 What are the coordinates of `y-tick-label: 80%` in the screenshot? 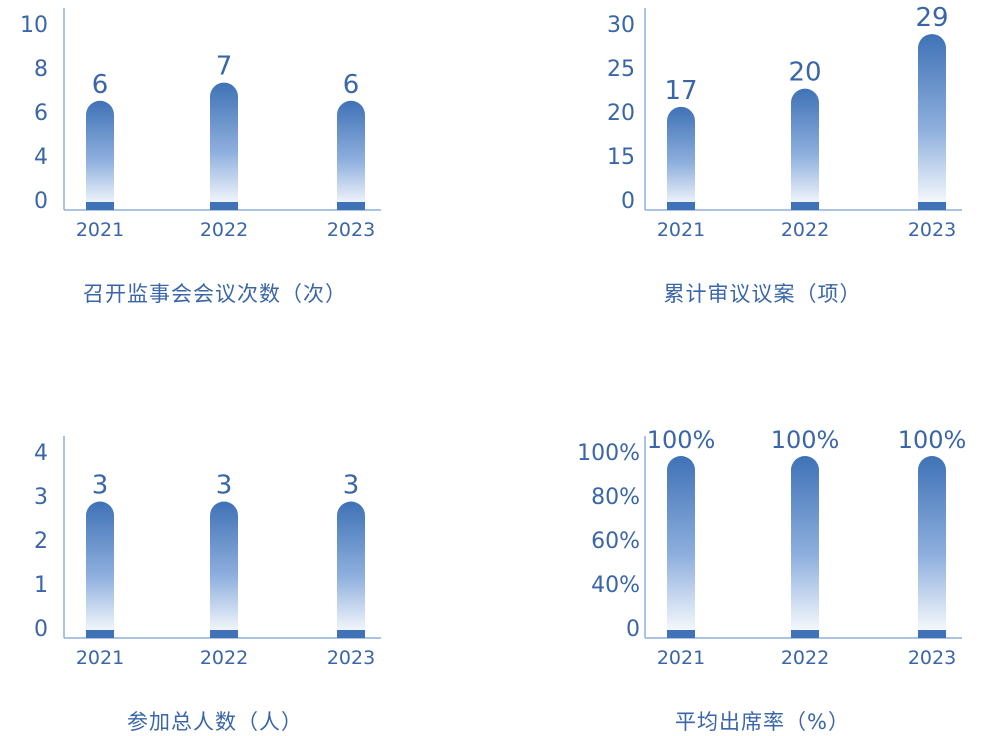 It's located at (615, 497).